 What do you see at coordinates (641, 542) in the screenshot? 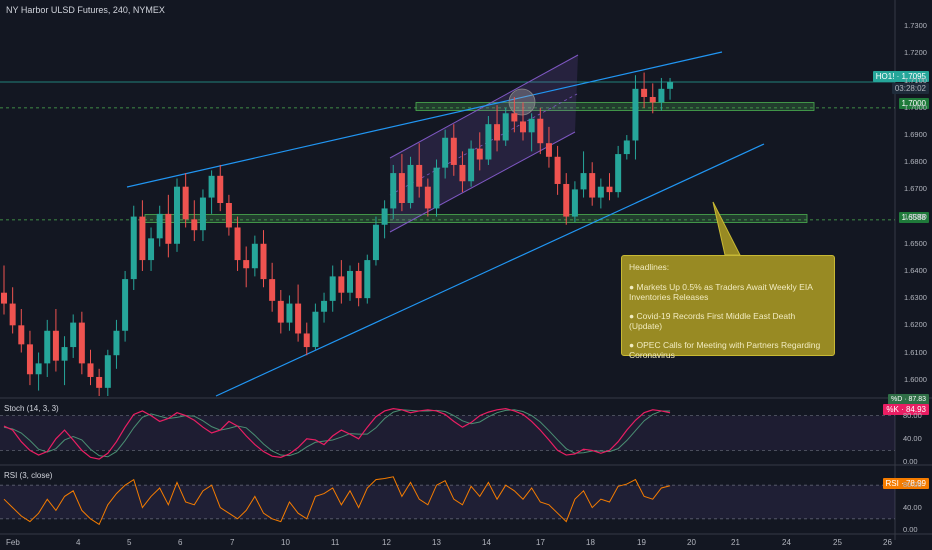
I see `x-tick: 19` at bounding box center [641, 542].